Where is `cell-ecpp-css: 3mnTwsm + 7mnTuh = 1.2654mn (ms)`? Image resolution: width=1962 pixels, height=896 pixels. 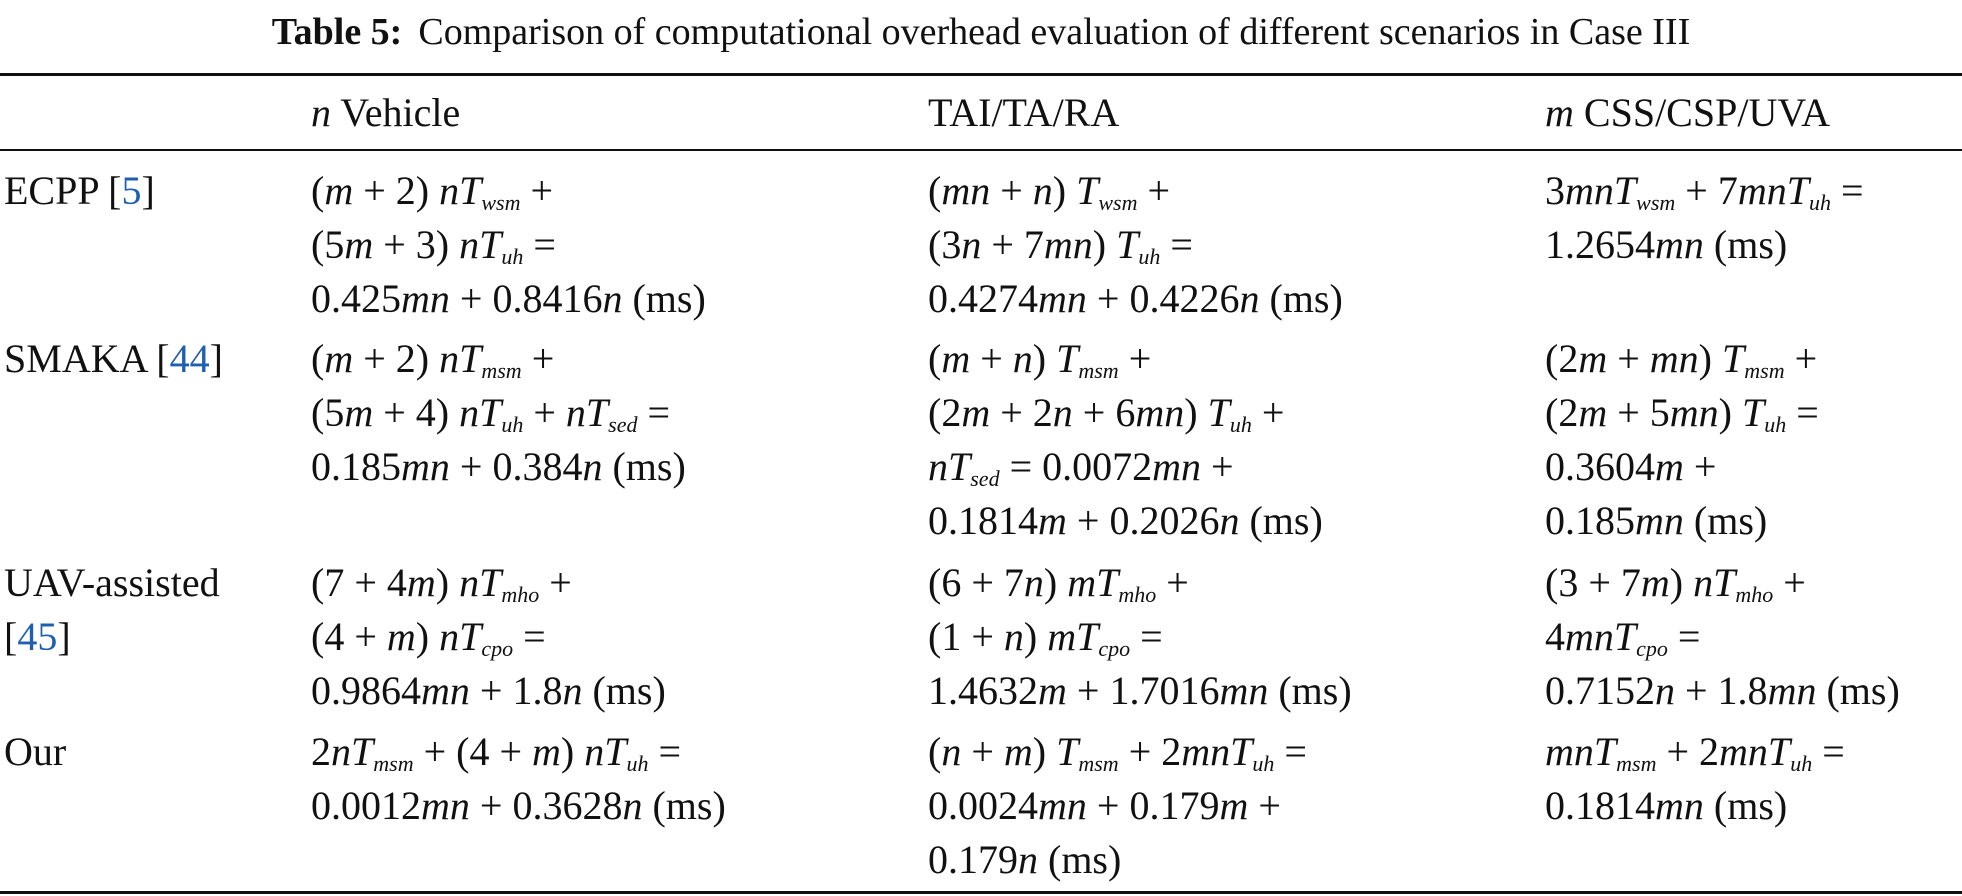
cell-ecpp-css: 3mnTwsm + 7mnTuh = 1.2654mn (ms) is located at coordinates (1704, 217).